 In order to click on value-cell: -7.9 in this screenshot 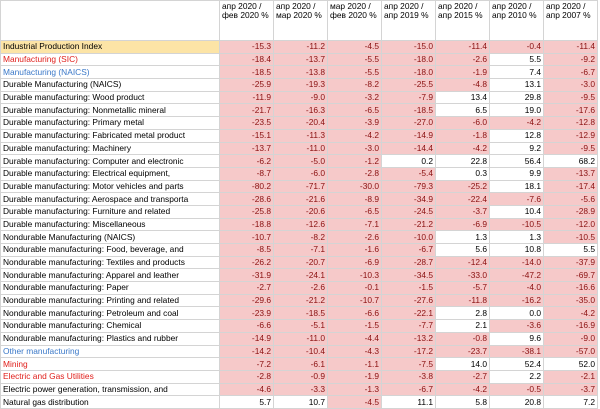, I will do `click(408, 97)`.